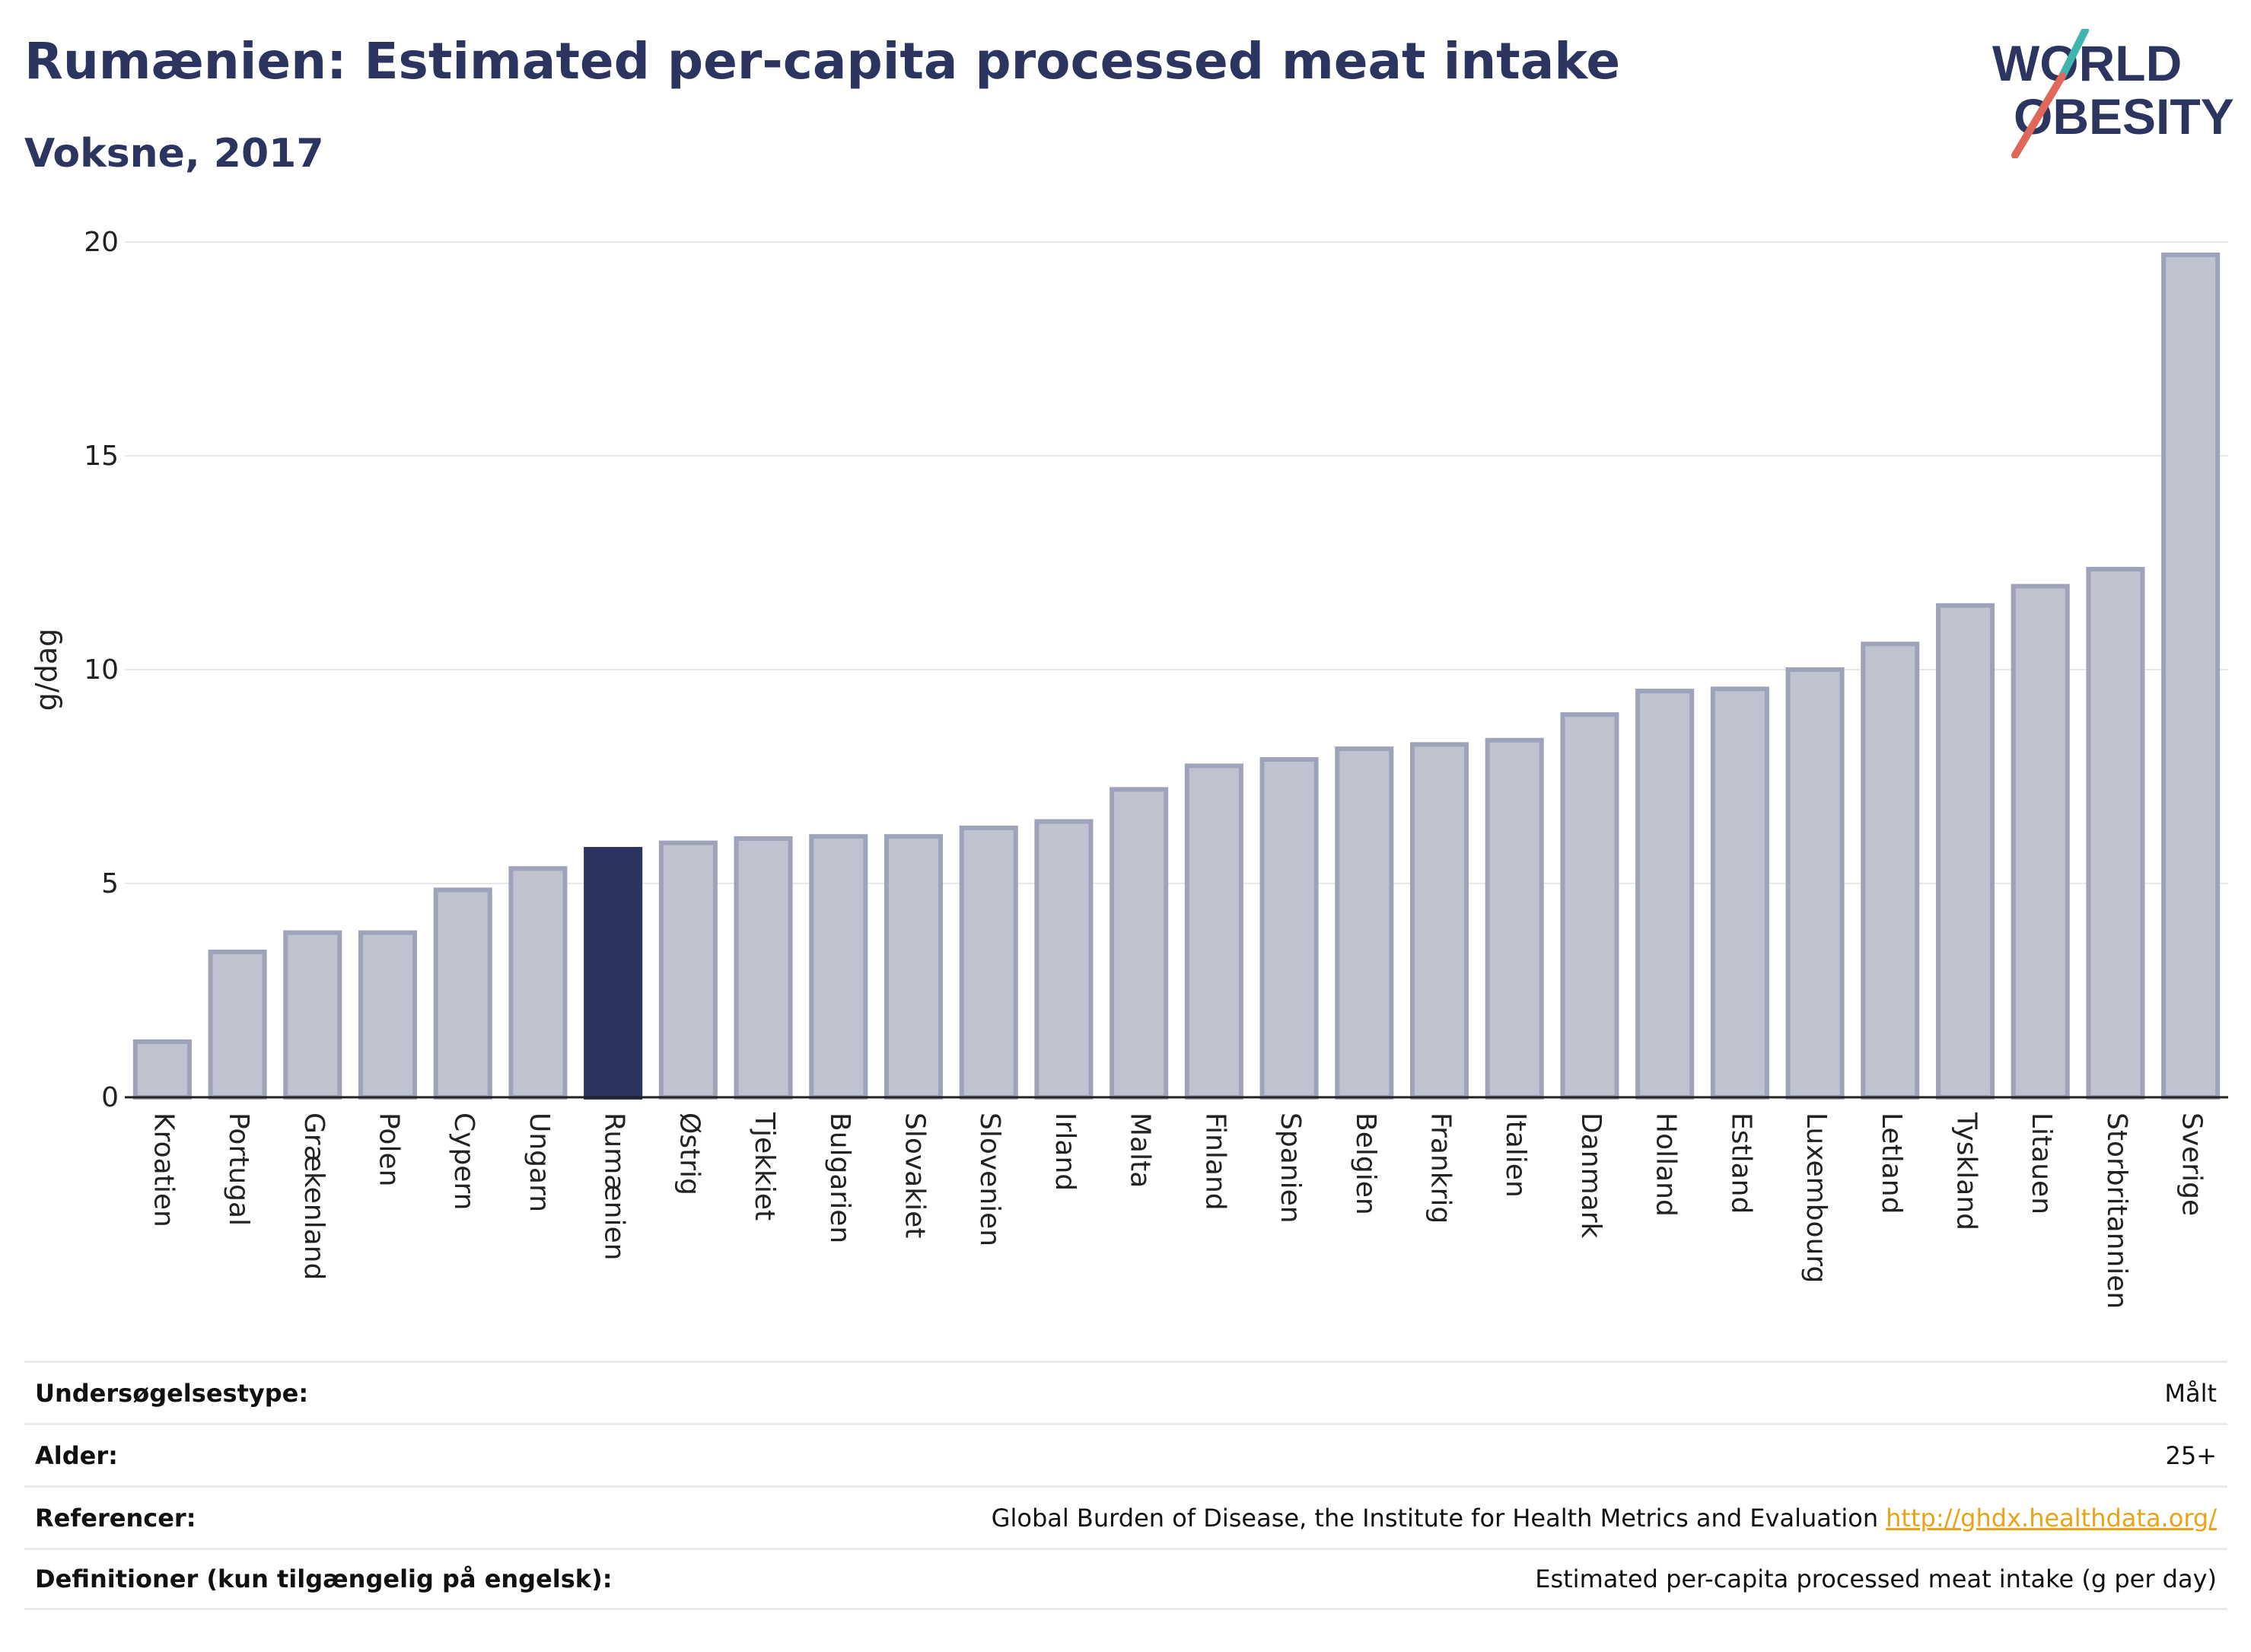 This screenshot has height=1652, width=2251. I want to click on info-value: Målt, so click(2190, 1393).